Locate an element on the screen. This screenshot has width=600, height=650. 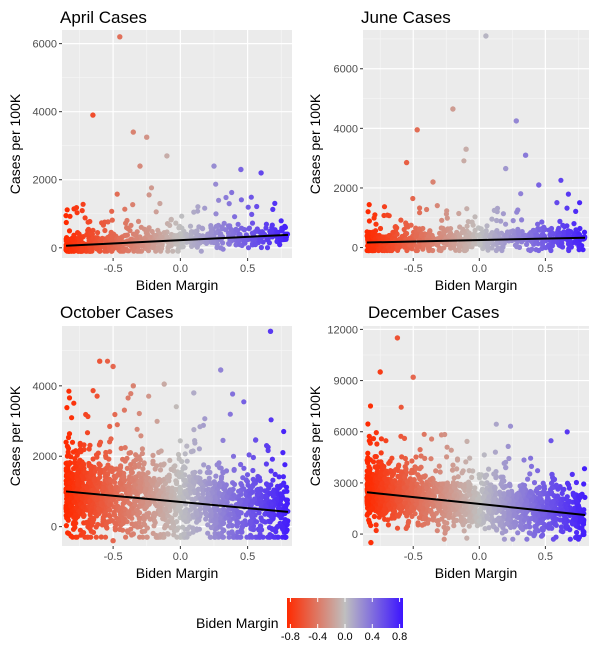
y-tick-label: 4000 is located at coordinates (45, 113).